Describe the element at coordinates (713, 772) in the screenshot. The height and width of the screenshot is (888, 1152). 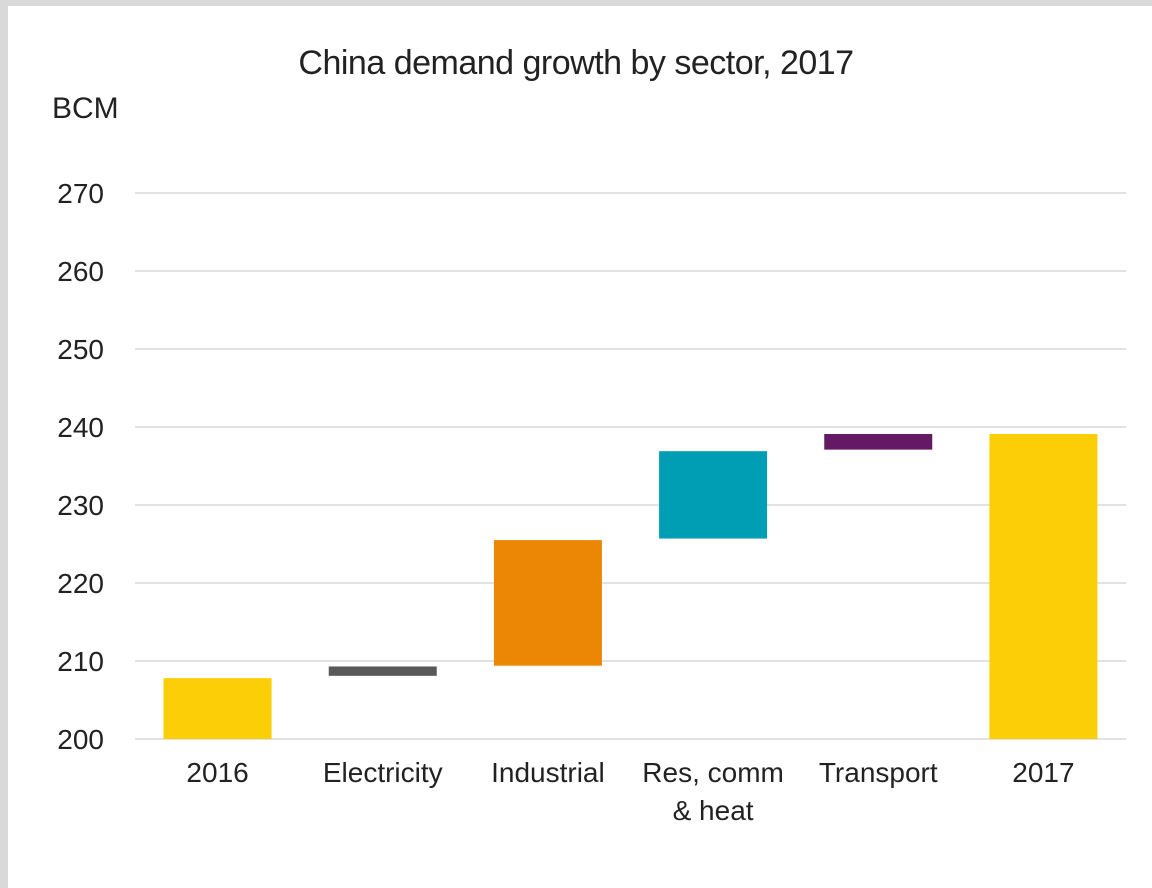
I see `x-tick-label: Res, comm` at that location.